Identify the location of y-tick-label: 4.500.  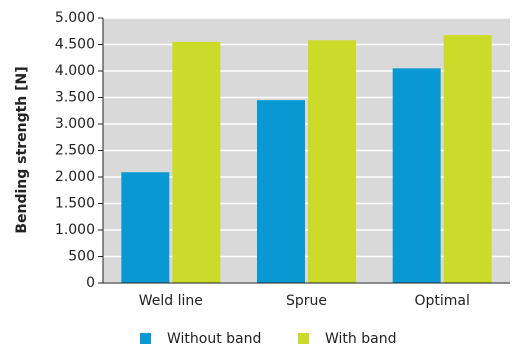
(75, 45).